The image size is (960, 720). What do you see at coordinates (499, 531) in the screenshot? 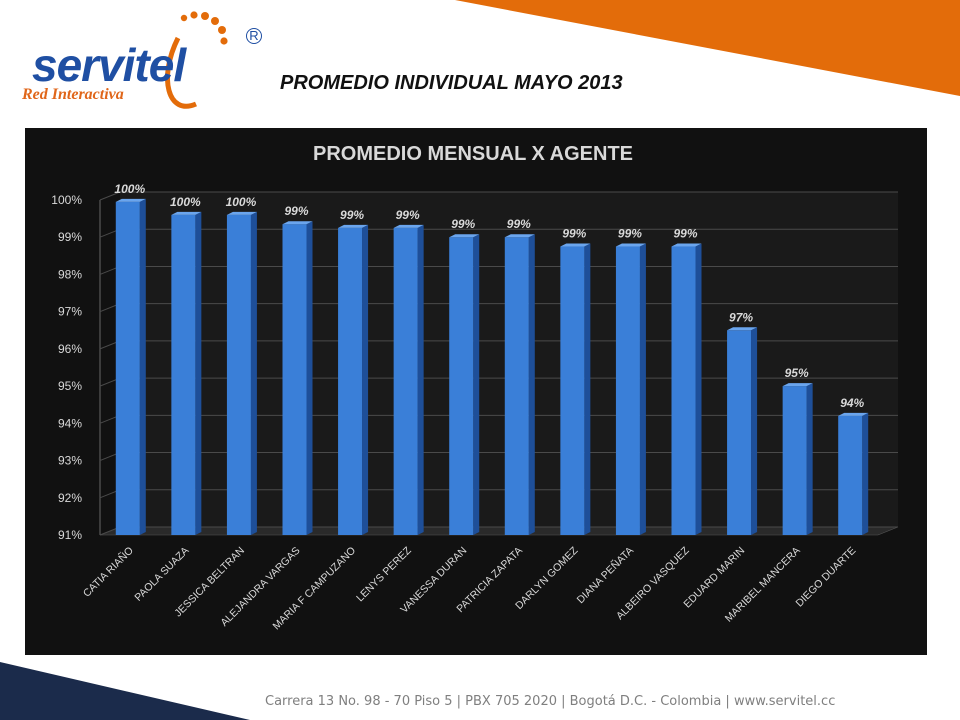
I see `plot-floor` at bounding box center [499, 531].